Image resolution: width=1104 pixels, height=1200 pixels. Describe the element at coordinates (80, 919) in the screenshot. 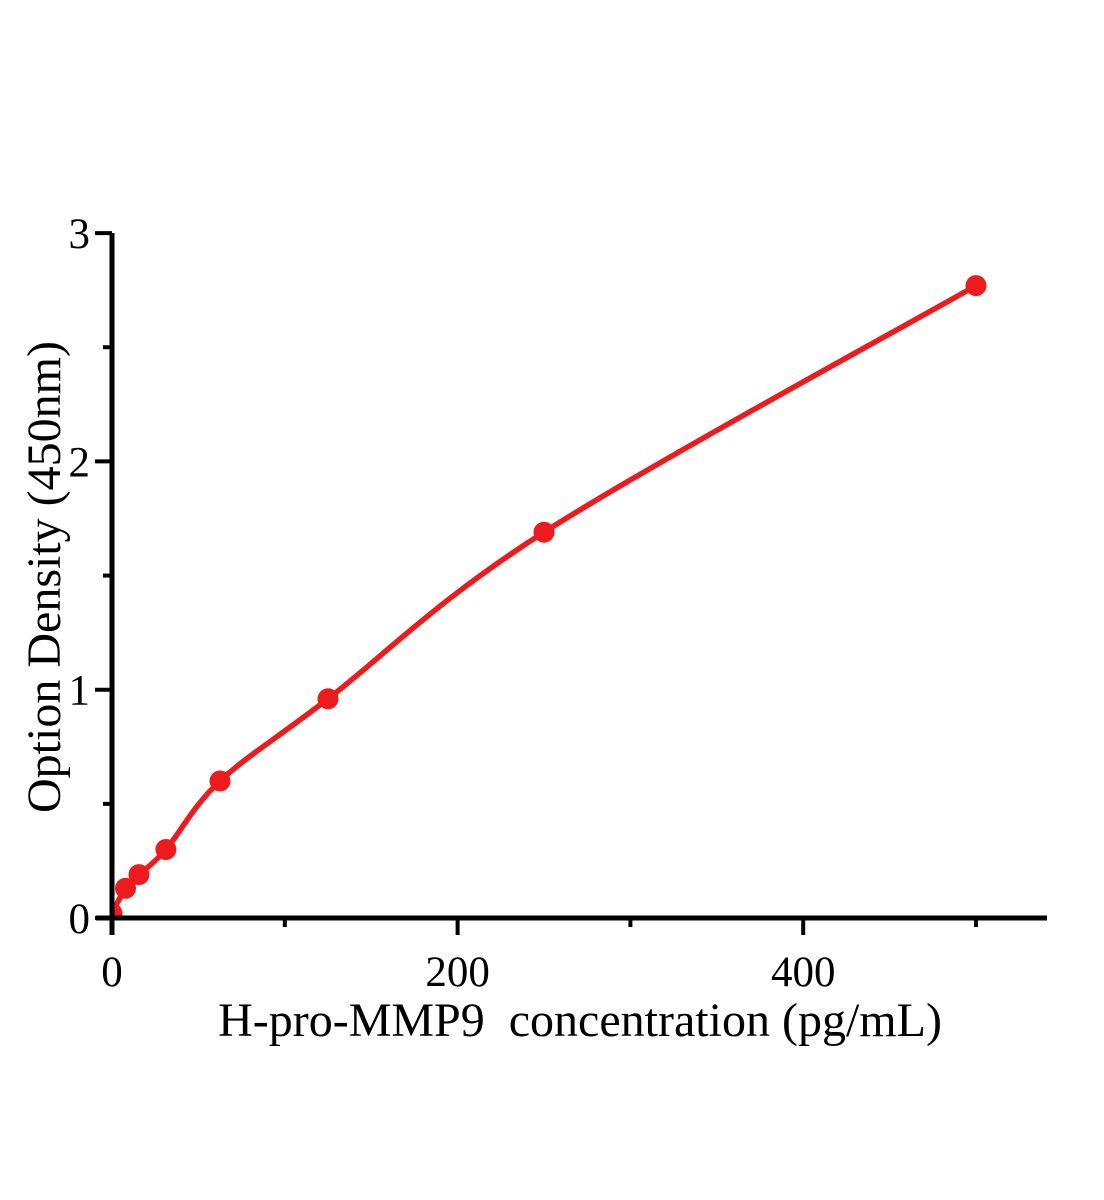

I see `y-axis-tick-label: 0` at that location.